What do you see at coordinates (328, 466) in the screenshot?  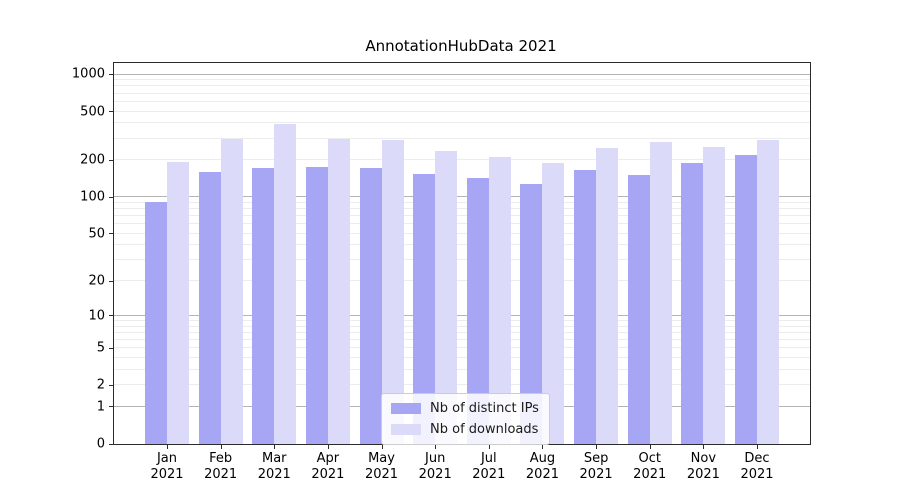 I see `x-tick-label-apr: Apr 2021` at bounding box center [328, 466].